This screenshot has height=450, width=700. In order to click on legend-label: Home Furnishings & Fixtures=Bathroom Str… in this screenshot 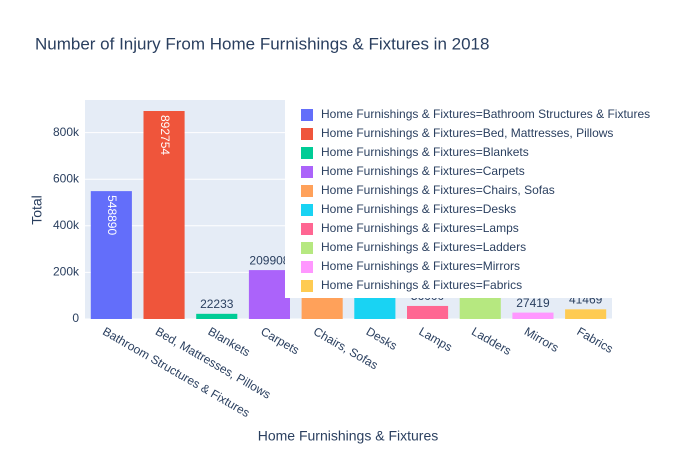, I will do `click(485, 114)`.